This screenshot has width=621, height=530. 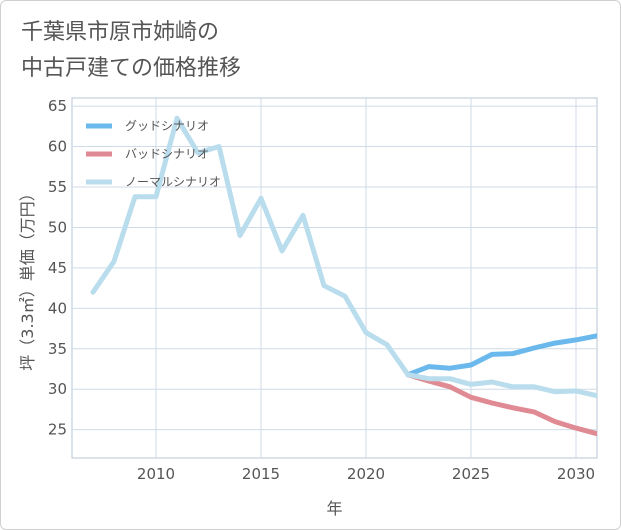 I want to click on chart-title: 千葉県市原市姉崎の 中古戸建ての価格推移, so click(x=131, y=50).